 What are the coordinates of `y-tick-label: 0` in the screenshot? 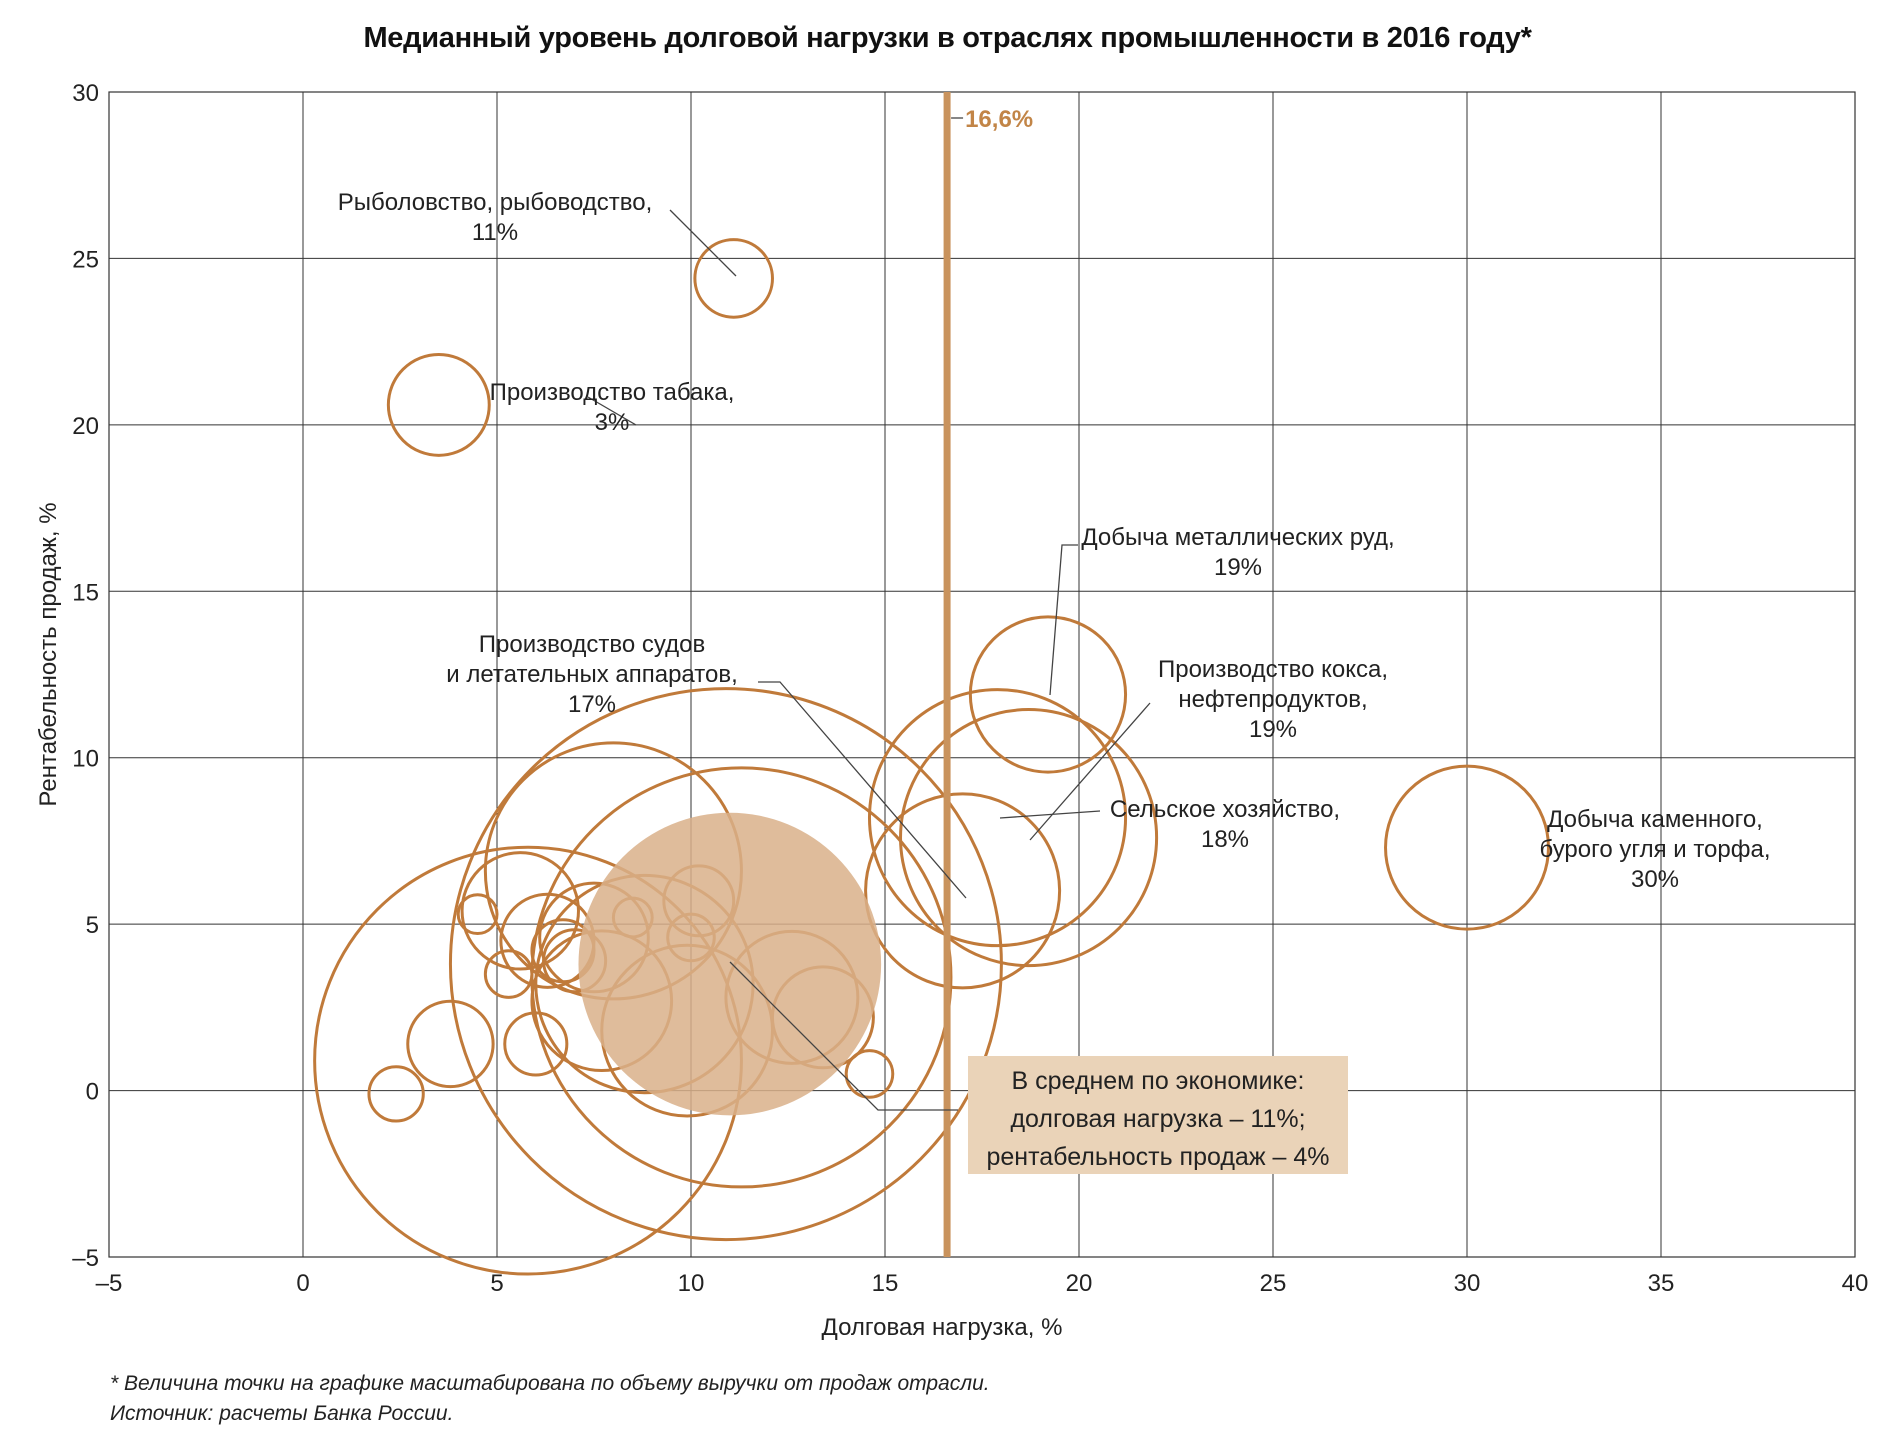 It's located at (92, 1092).